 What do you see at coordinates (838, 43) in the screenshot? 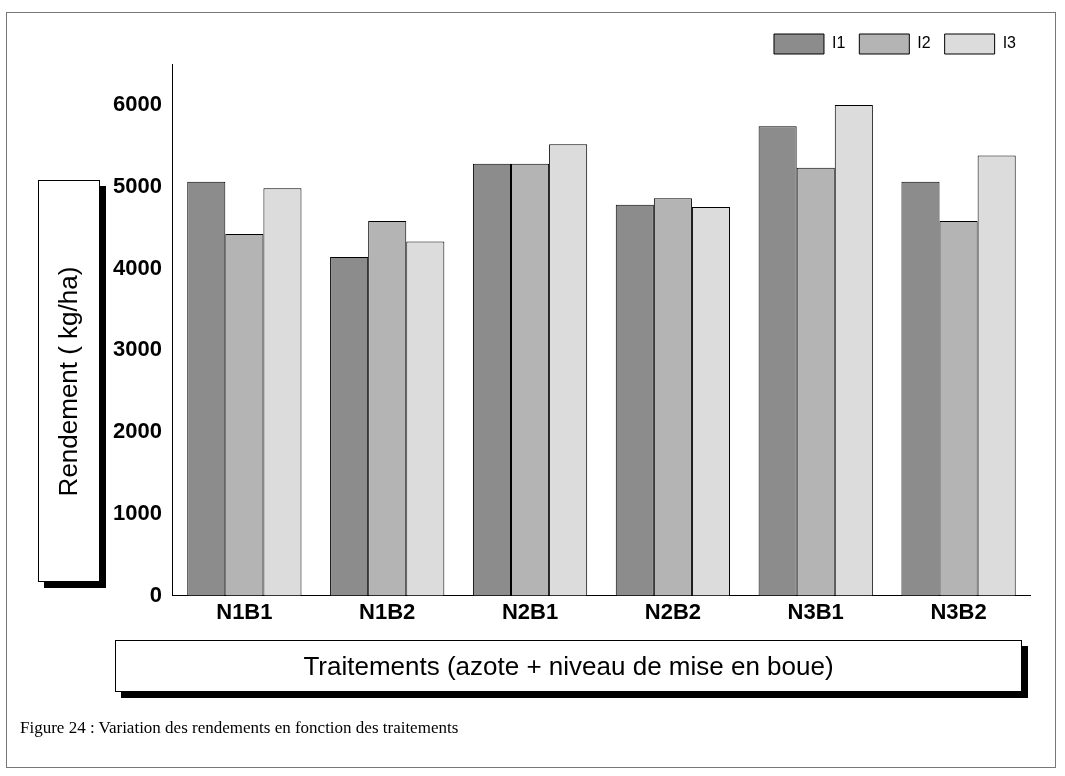
I see `legend-label: I1` at bounding box center [838, 43].